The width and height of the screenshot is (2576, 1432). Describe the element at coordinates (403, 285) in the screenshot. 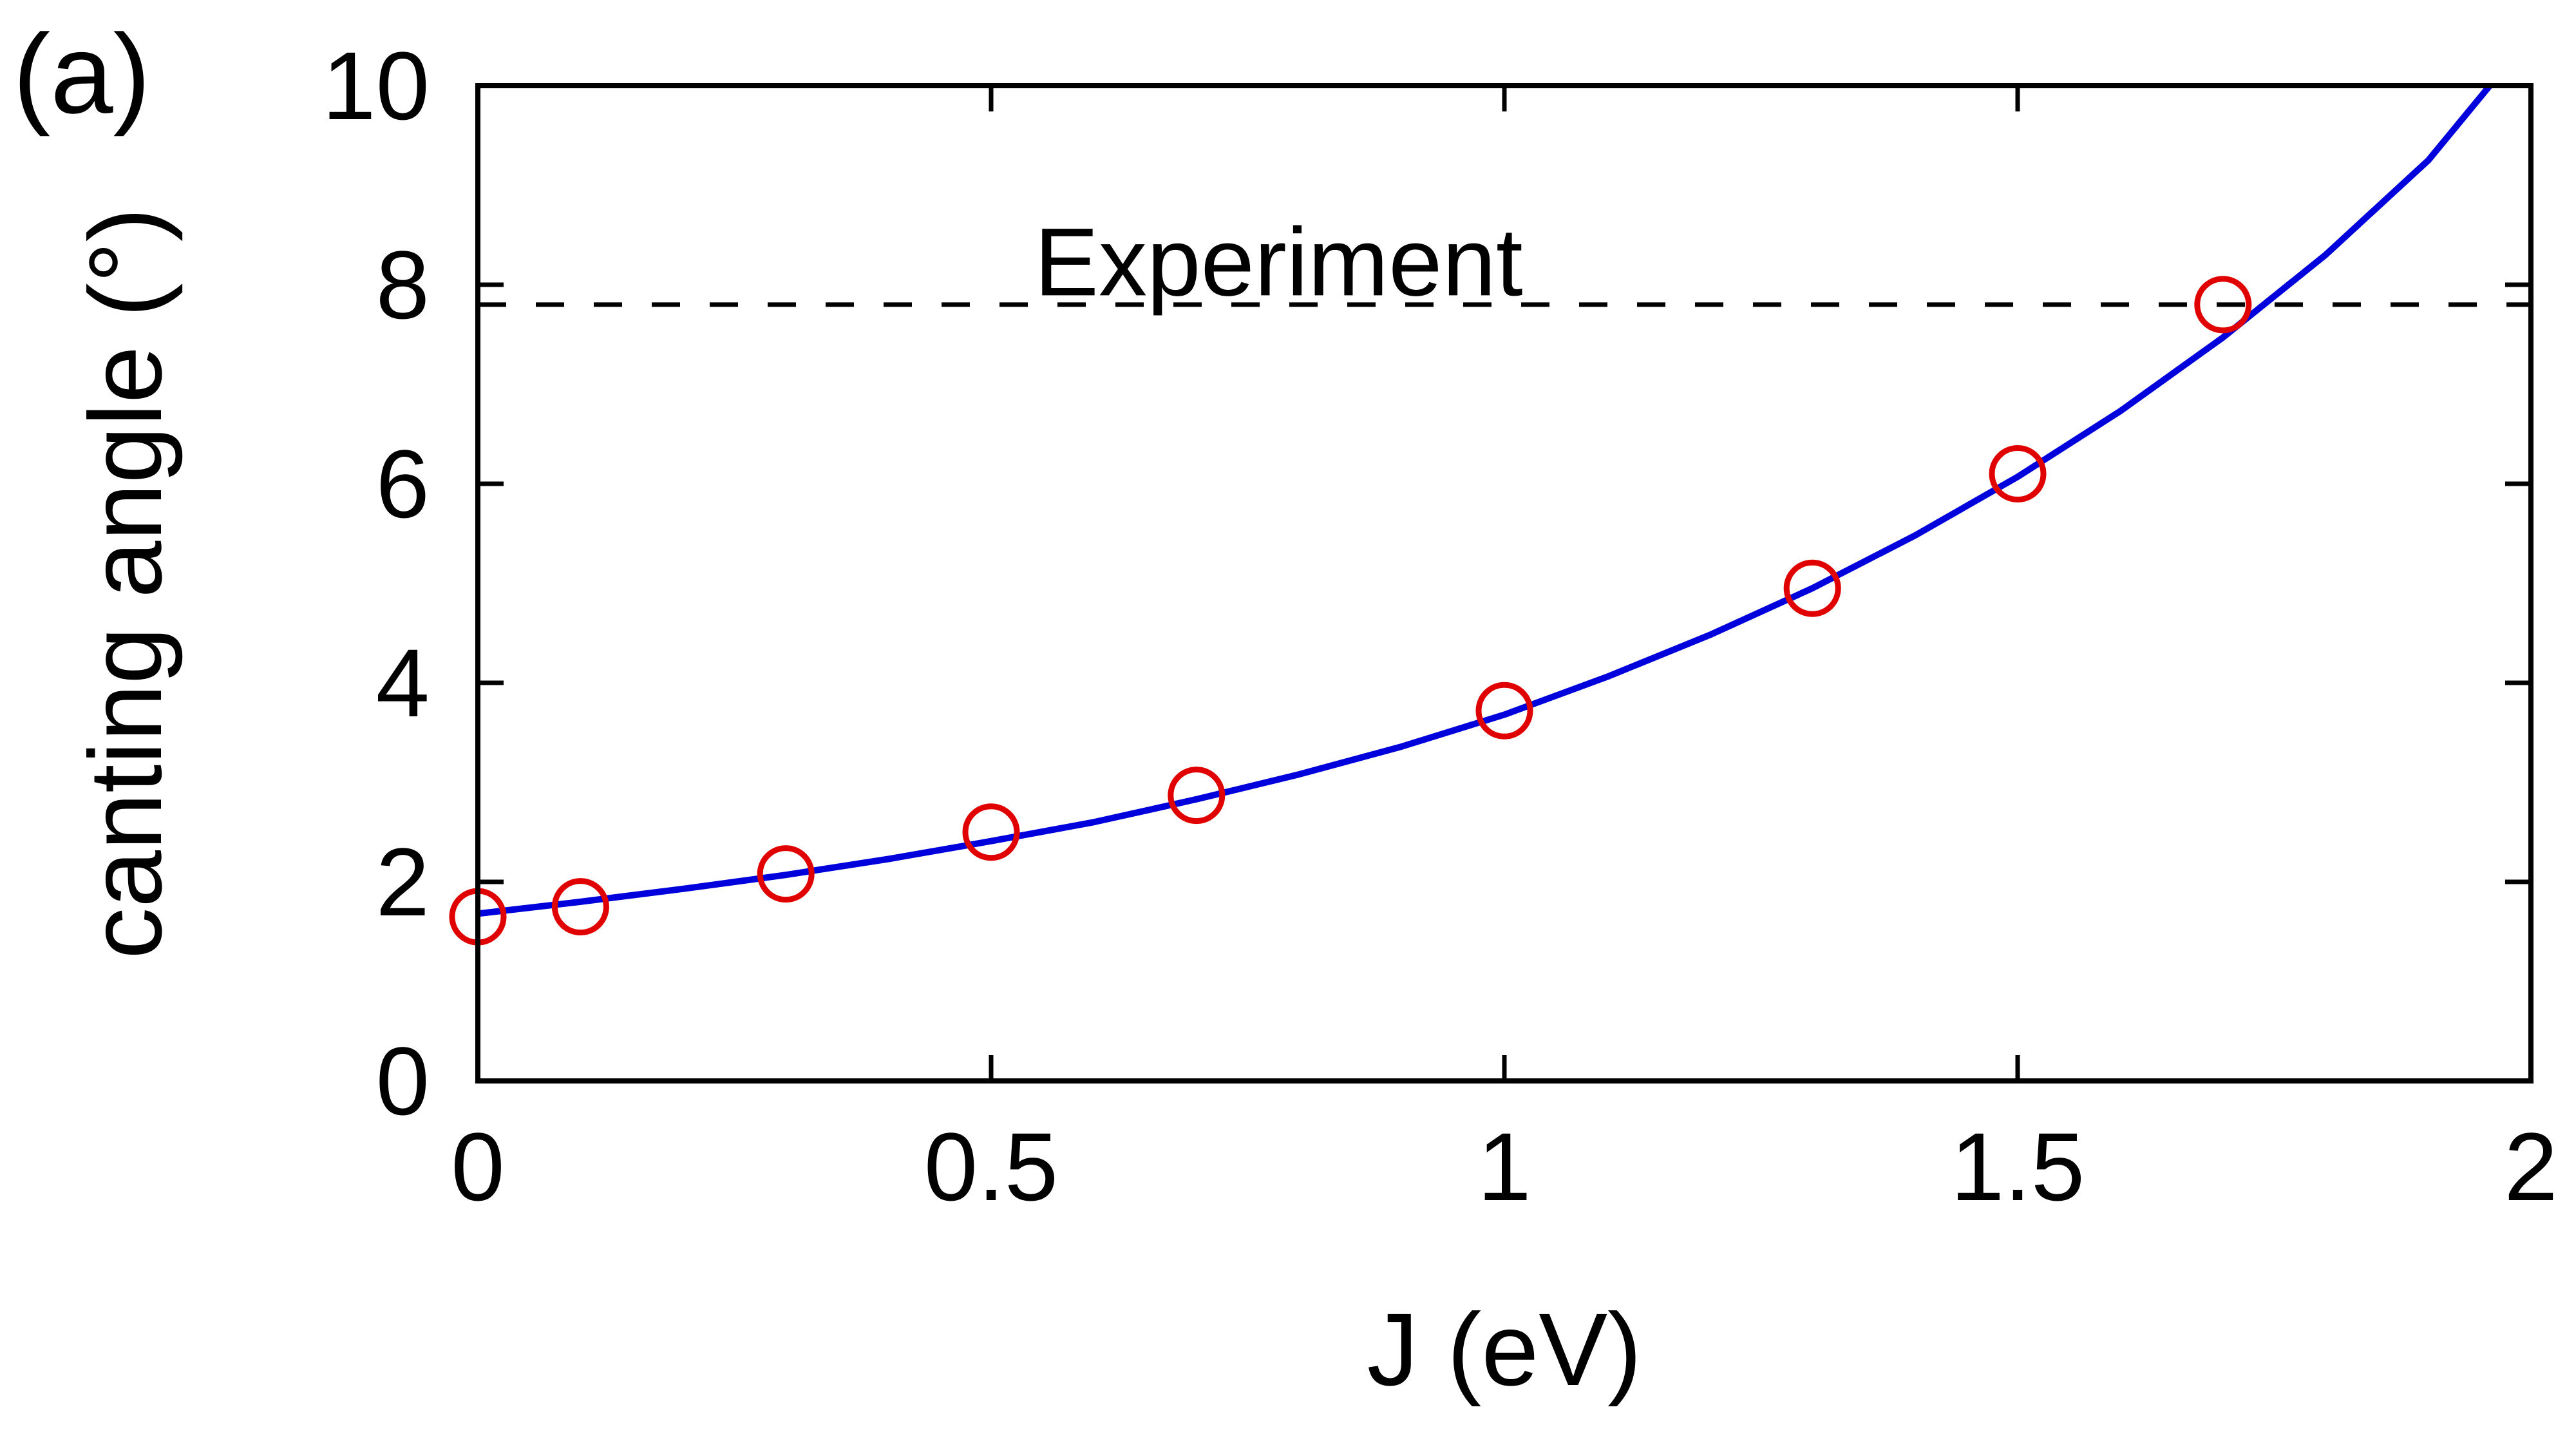

I see `y-tick-label: 8` at that location.